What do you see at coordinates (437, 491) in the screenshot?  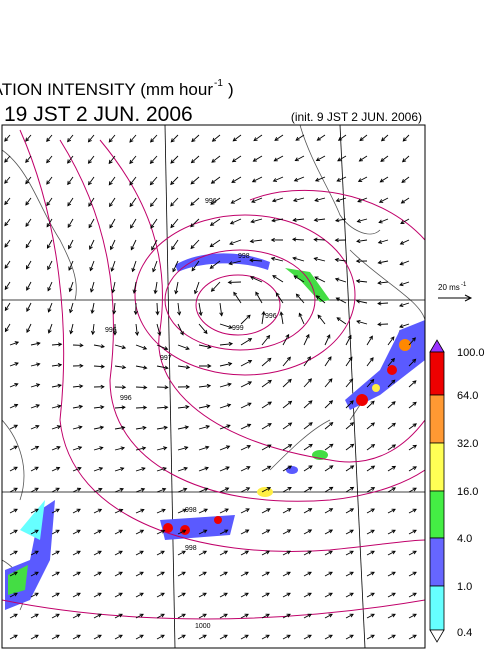 I see `colorbar` at bounding box center [437, 491].